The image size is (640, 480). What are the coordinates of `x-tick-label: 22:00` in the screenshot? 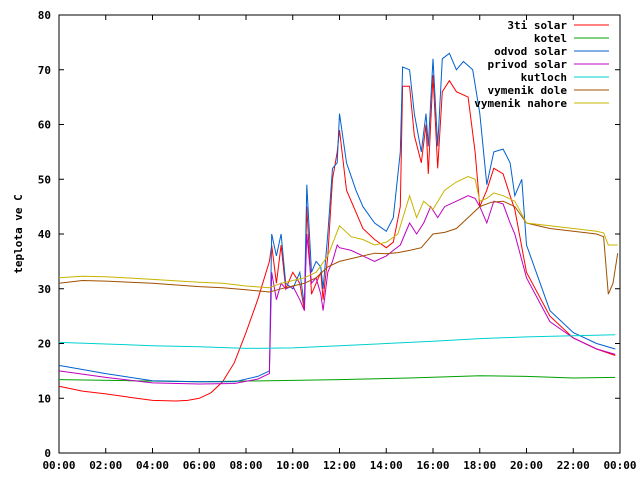 It's located at (573, 465).